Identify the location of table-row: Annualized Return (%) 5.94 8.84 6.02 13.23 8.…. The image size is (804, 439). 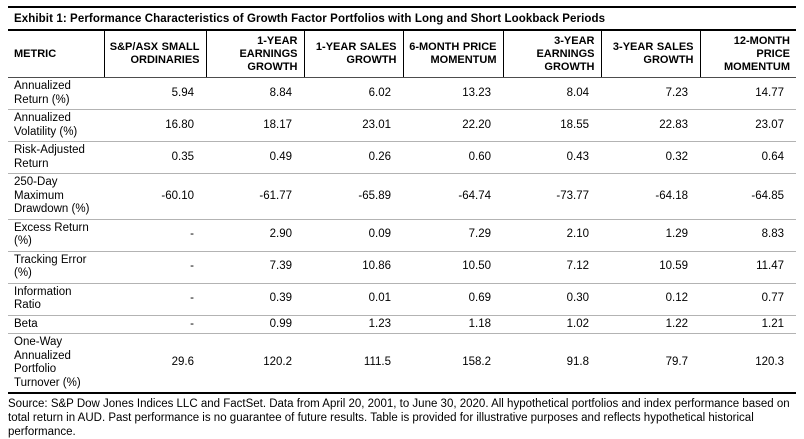
(402, 94).